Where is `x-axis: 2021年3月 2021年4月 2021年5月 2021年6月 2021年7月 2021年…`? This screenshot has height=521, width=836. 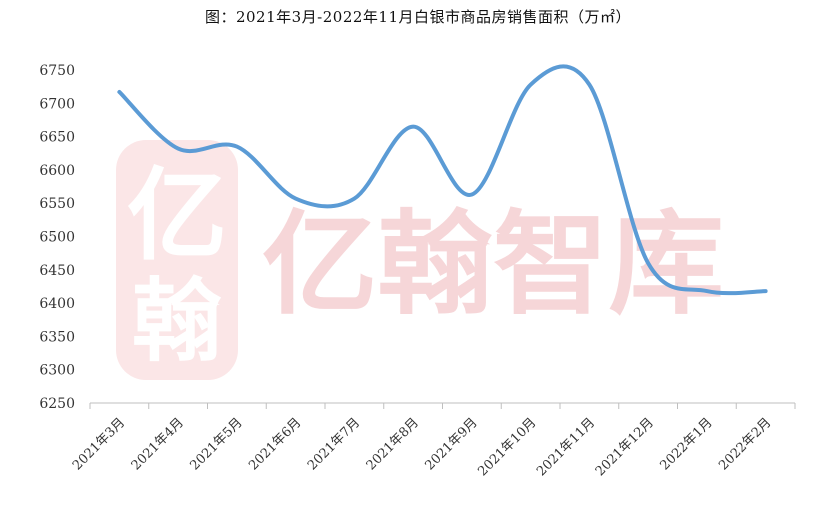 x-axis: 2021年3月 2021年4月 2021年5月 2021年6月 2021年7月 2021年… is located at coordinates (433, 440).